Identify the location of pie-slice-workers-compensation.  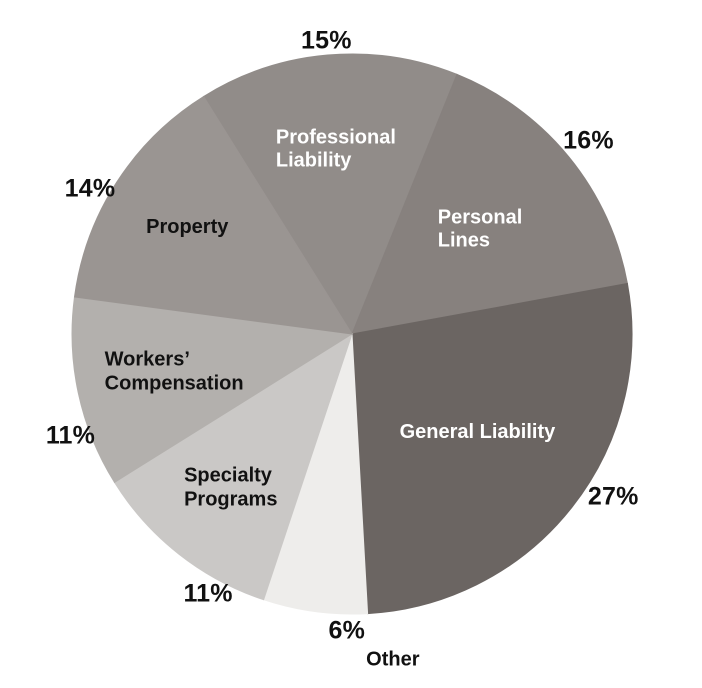
(212, 390).